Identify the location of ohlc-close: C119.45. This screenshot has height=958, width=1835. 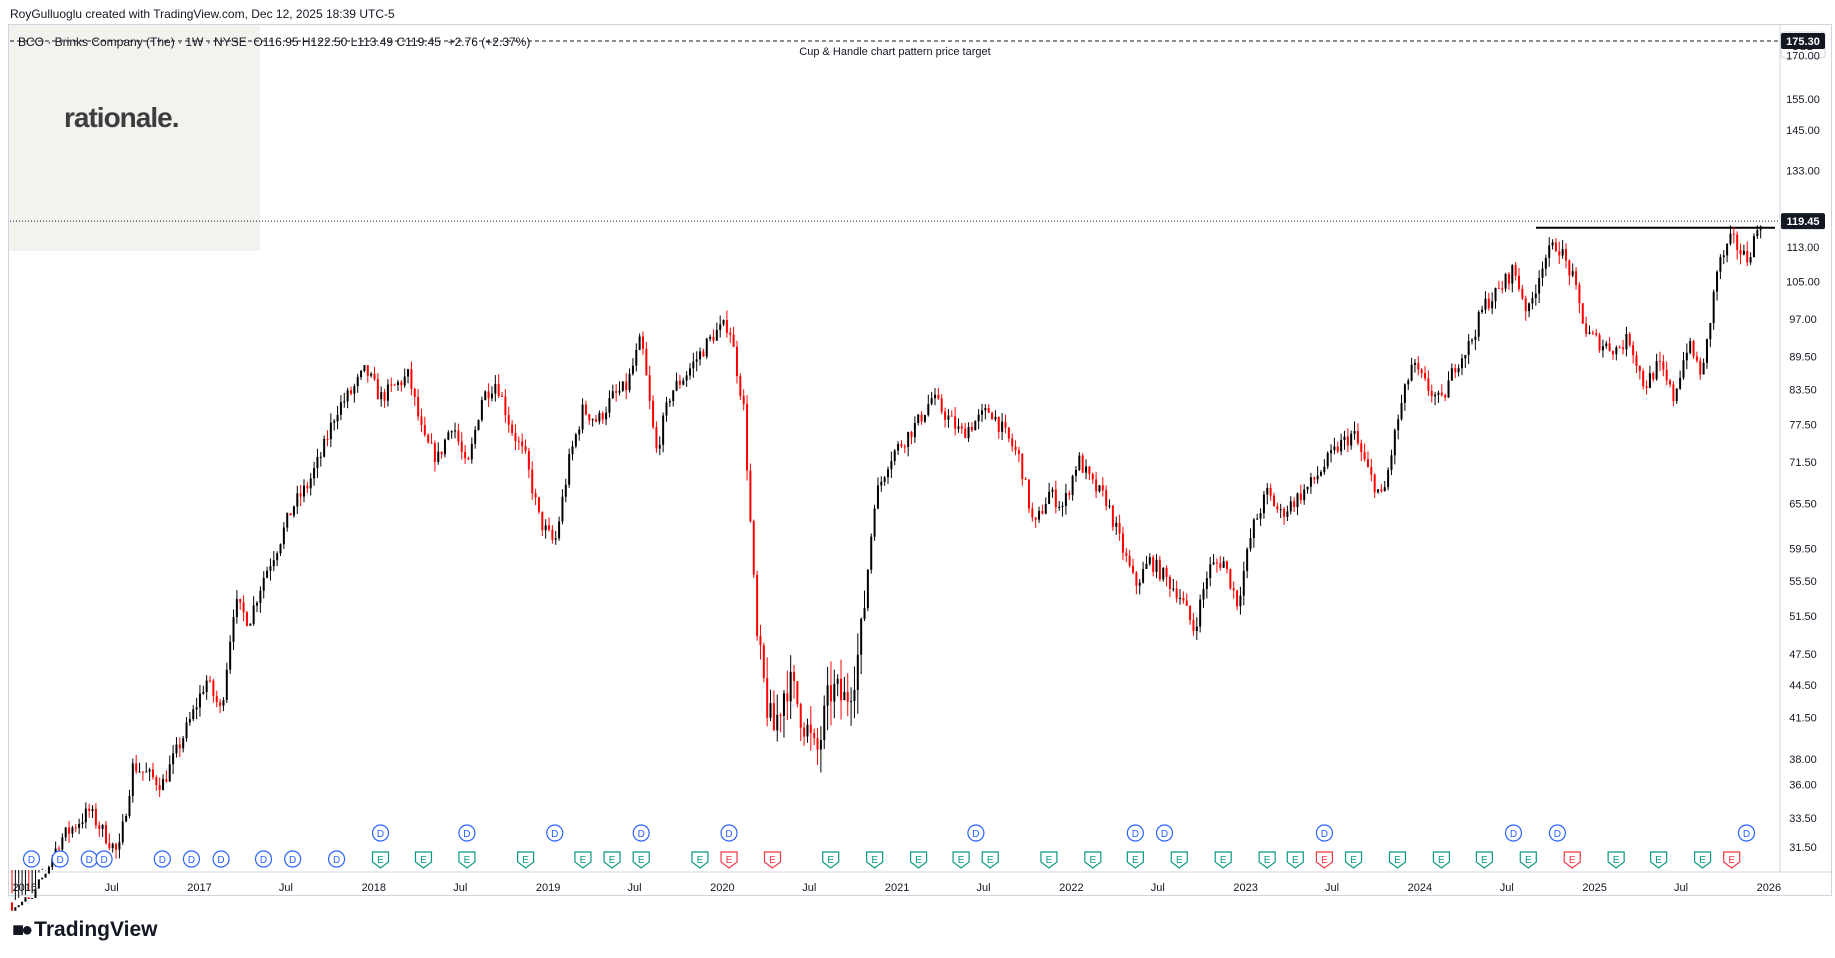
(418, 42).